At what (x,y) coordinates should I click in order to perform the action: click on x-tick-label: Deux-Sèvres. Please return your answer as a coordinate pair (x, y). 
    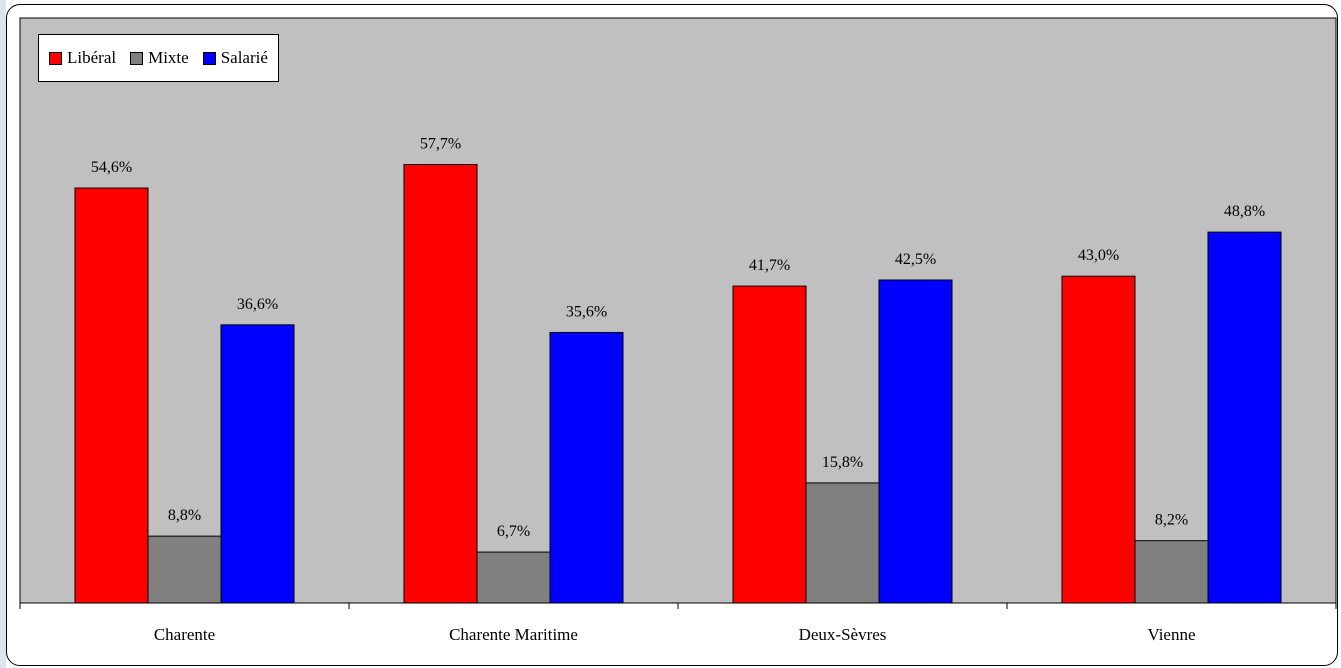
    Looking at the image, I should click on (843, 634).